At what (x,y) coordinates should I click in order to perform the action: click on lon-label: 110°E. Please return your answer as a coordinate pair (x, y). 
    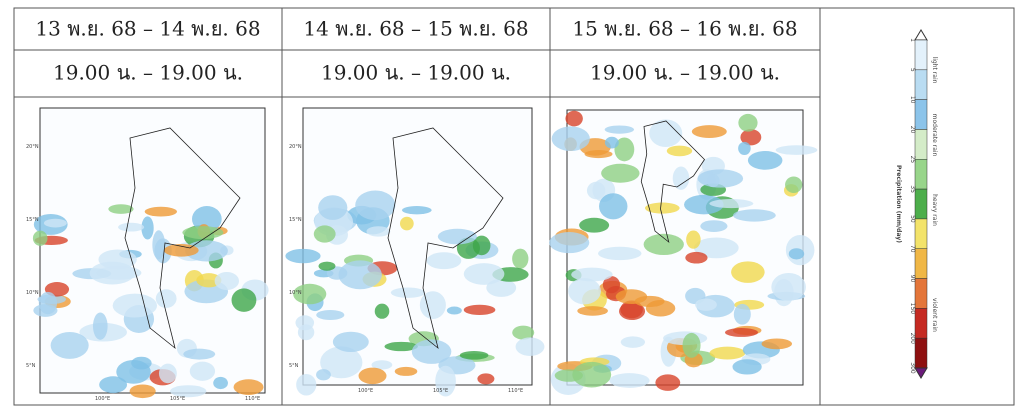
    Looking at the image, I should click on (515, 391).